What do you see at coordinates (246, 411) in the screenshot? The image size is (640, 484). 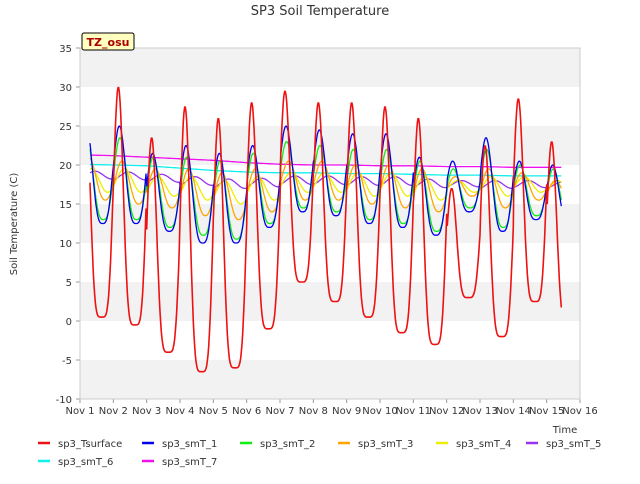 I see `x-tick-label: Nov 6` at bounding box center [246, 411].